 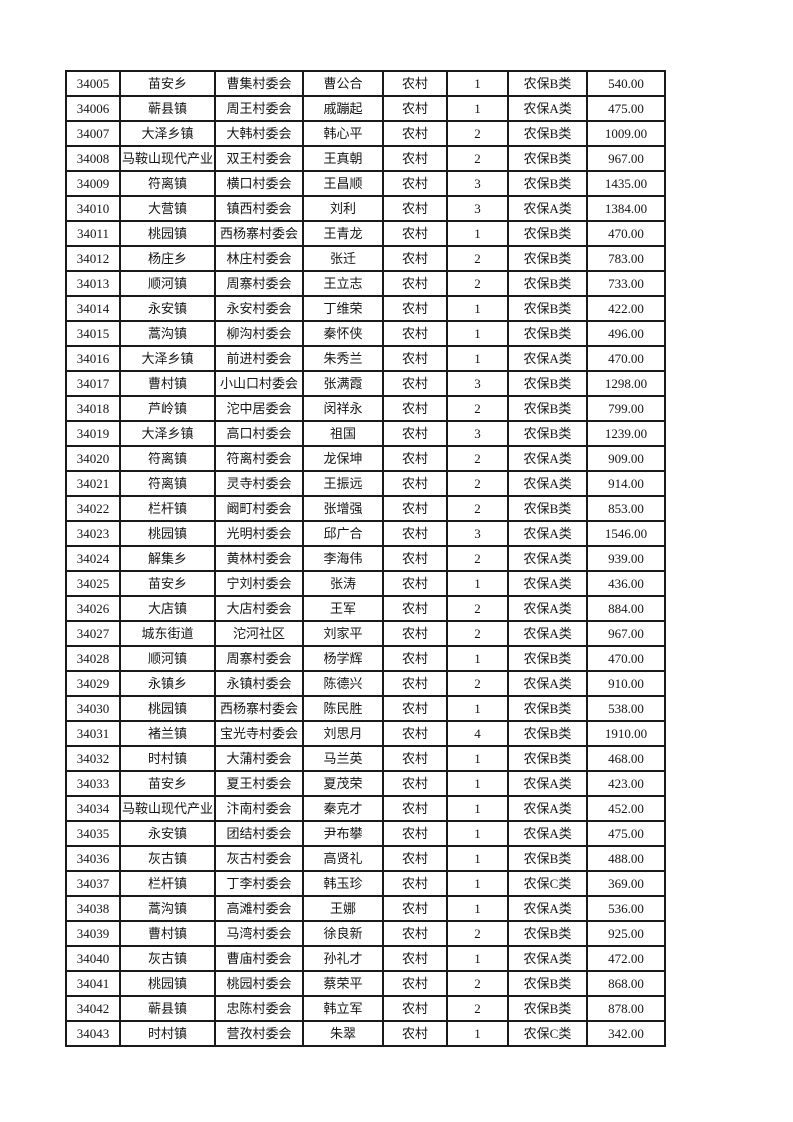 What do you see at coordinates (259, 508) in the screenshot?
I see `cell-village: 阚町村委会` at bounding box center [259, 508].